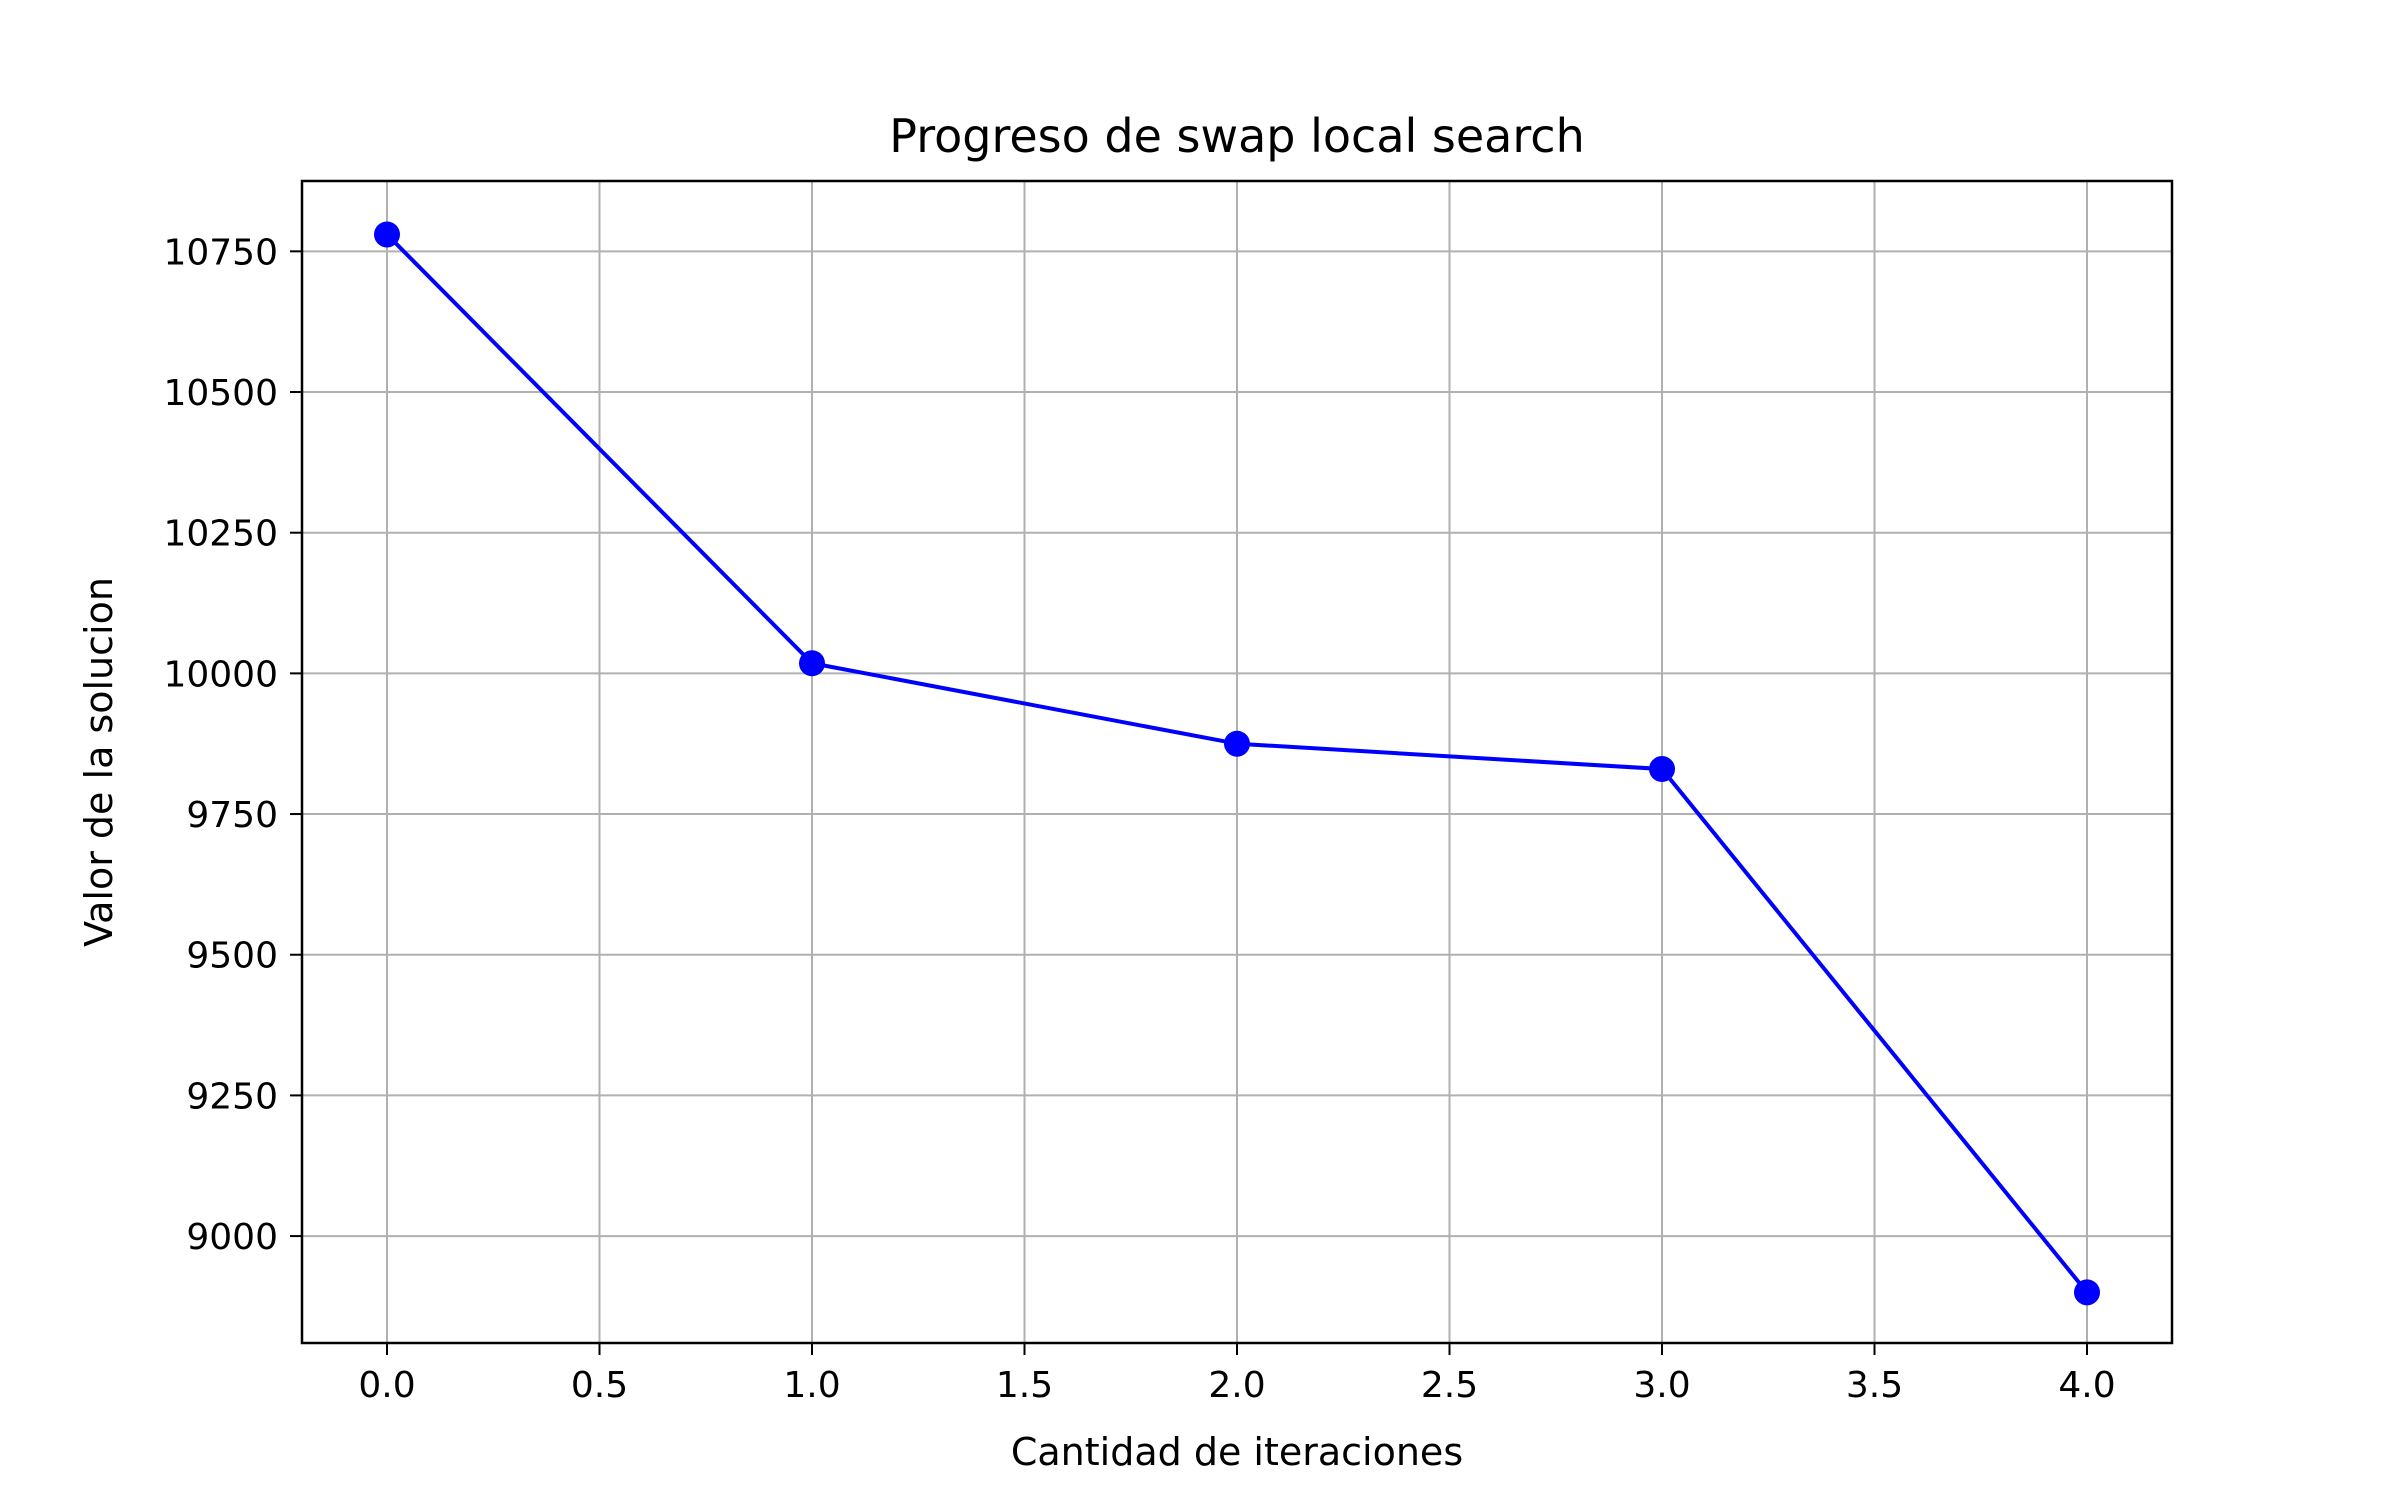  Describe the element at coordinates (99, 762) in the screenshot. I see `y-axis-label: Valor de la solucion` at that location.